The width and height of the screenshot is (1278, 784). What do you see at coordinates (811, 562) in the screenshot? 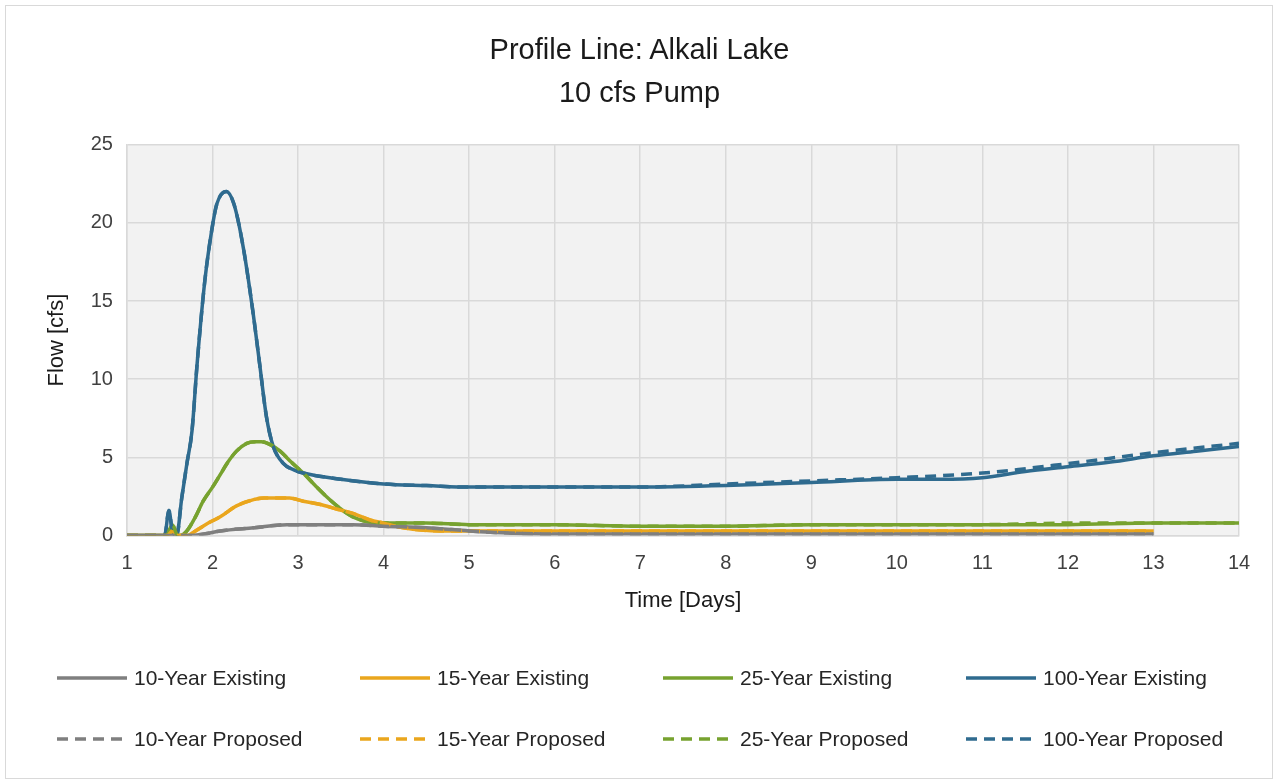
I see `x-tick-label: 9` at bounding box center [811, 562].